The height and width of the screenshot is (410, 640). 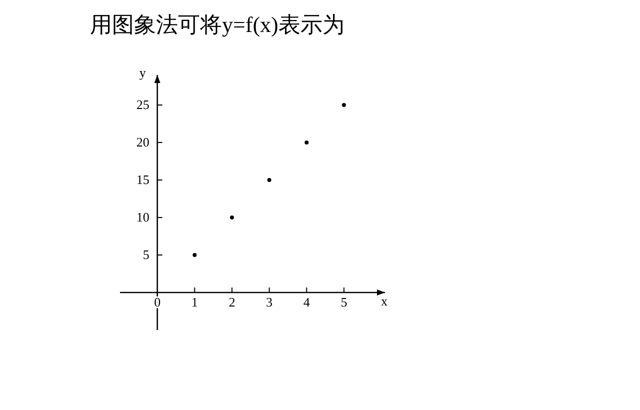 I want to click on x-axis-title: x, so click(x=384, y=301).